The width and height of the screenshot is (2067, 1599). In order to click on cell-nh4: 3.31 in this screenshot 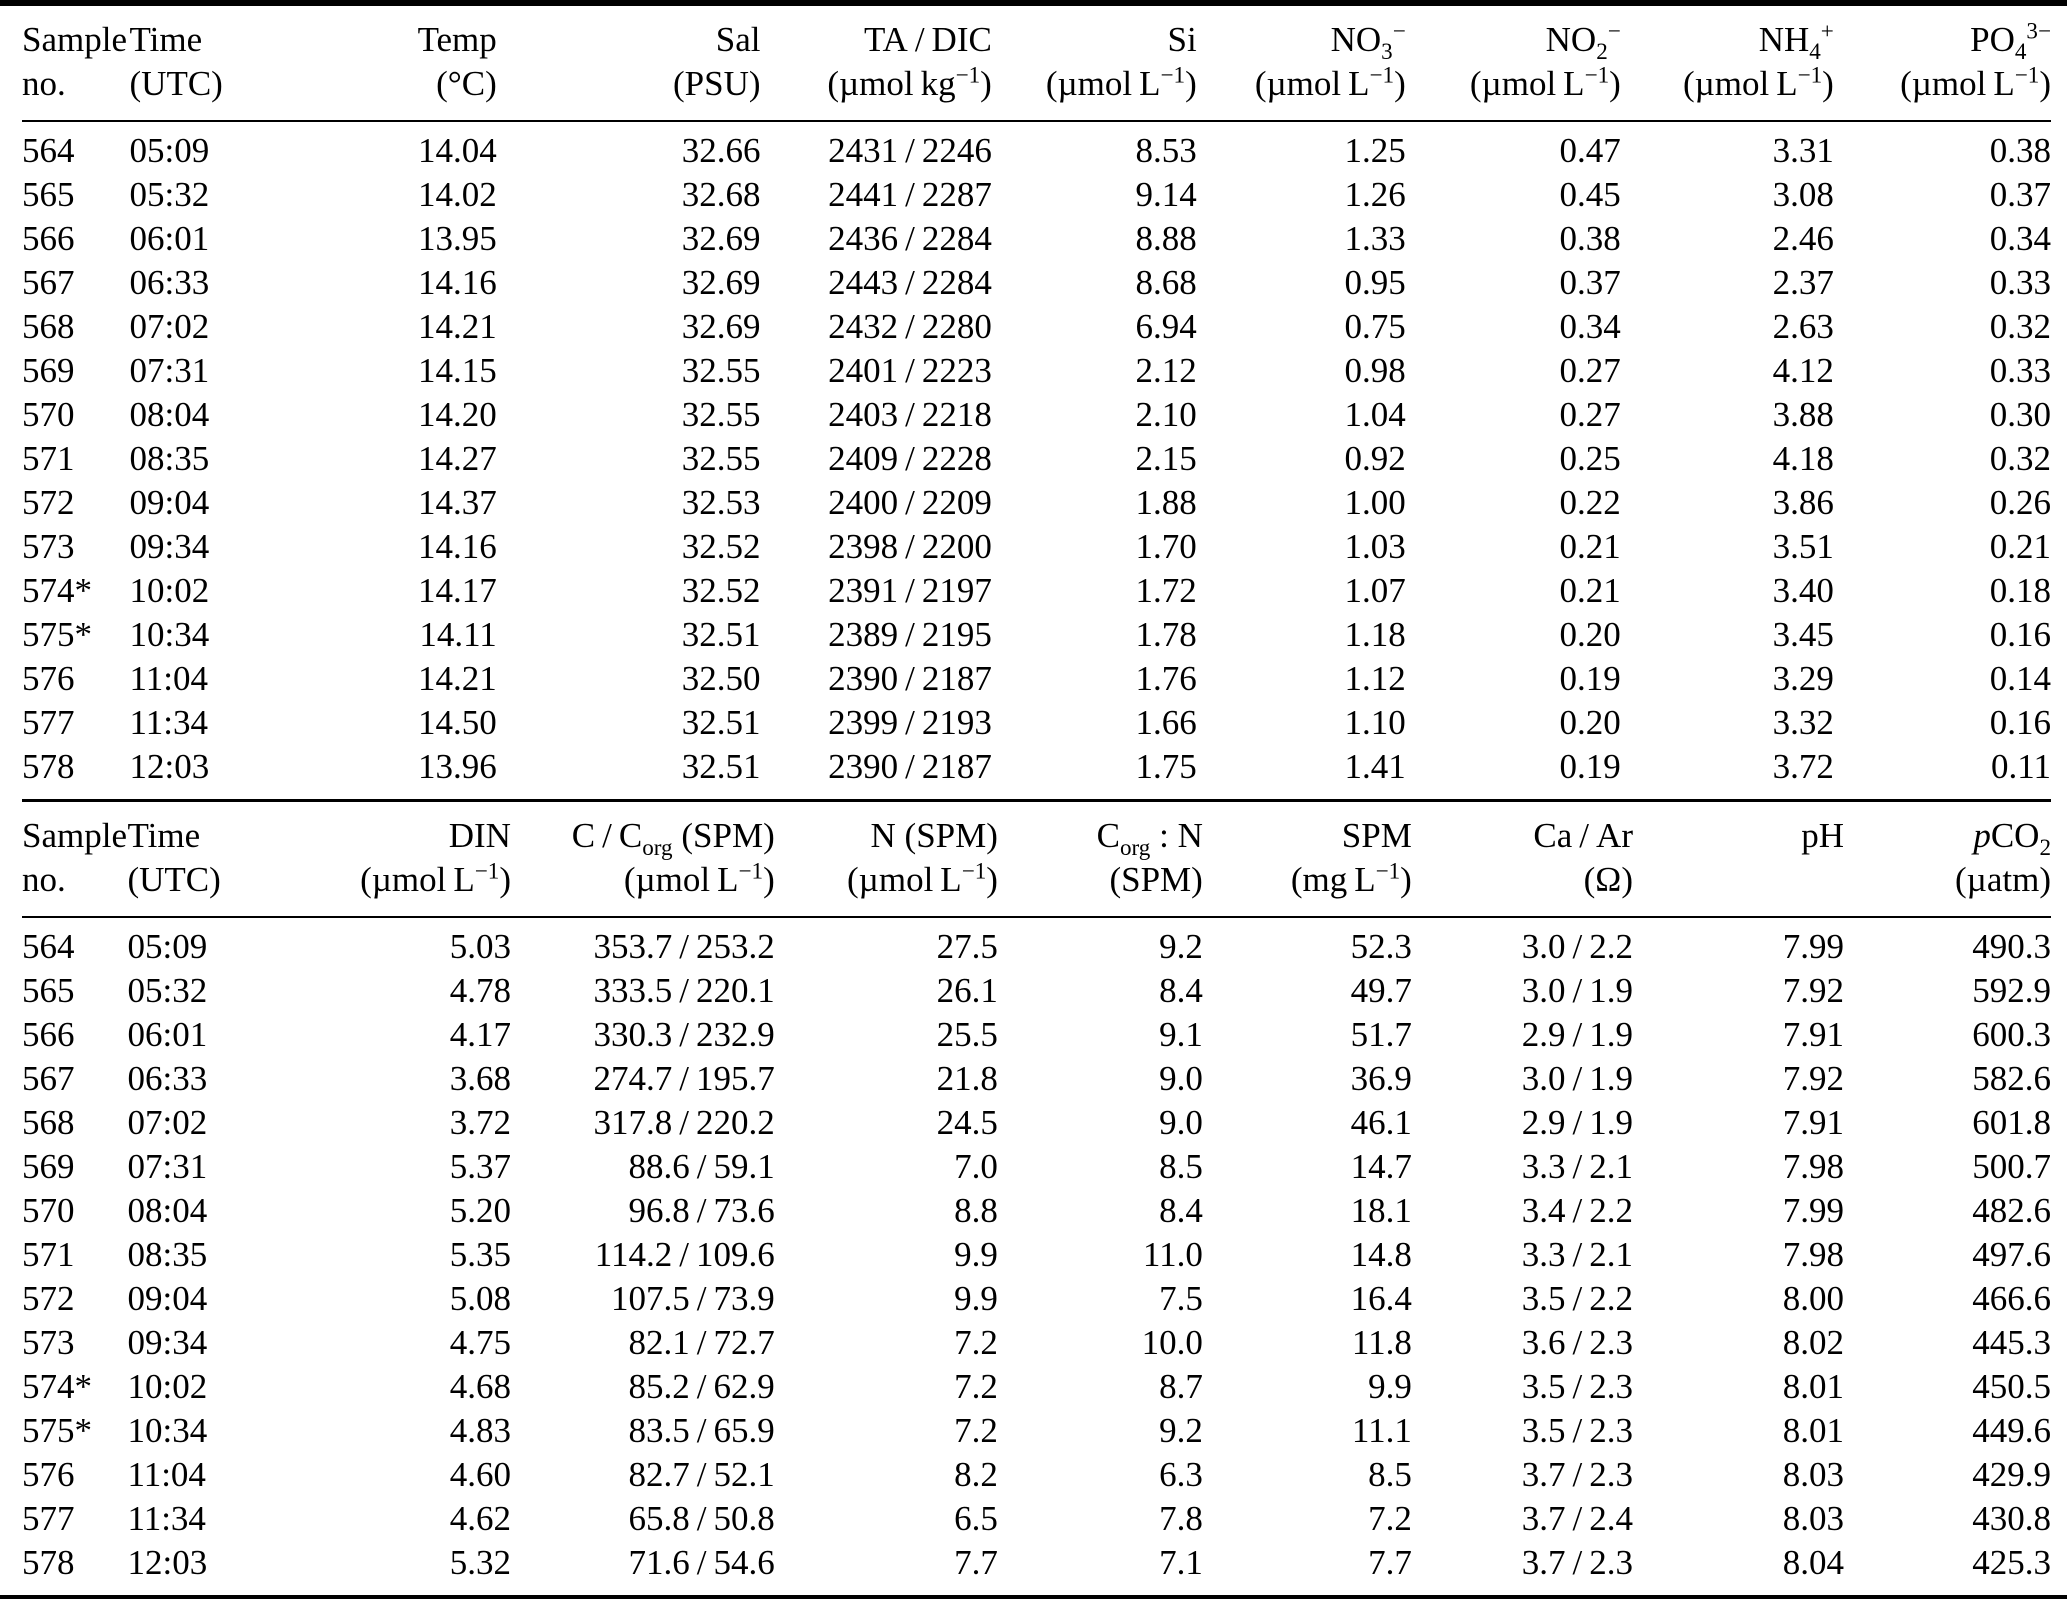, I will do `click(1803, 150)`.